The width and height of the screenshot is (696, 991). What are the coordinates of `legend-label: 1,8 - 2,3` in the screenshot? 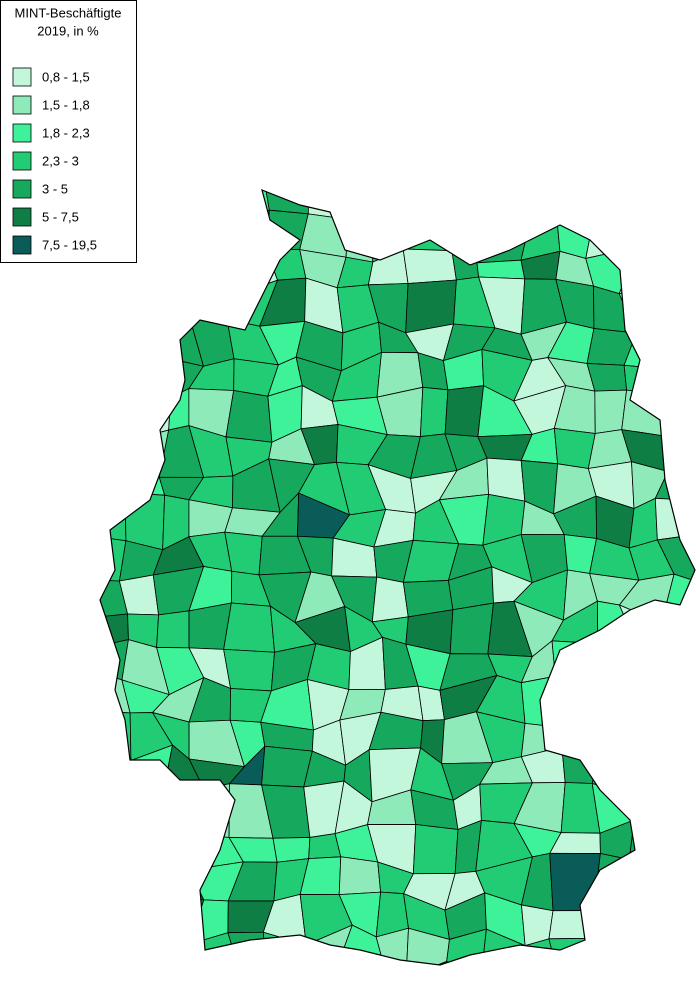 It's located at (66, 132).